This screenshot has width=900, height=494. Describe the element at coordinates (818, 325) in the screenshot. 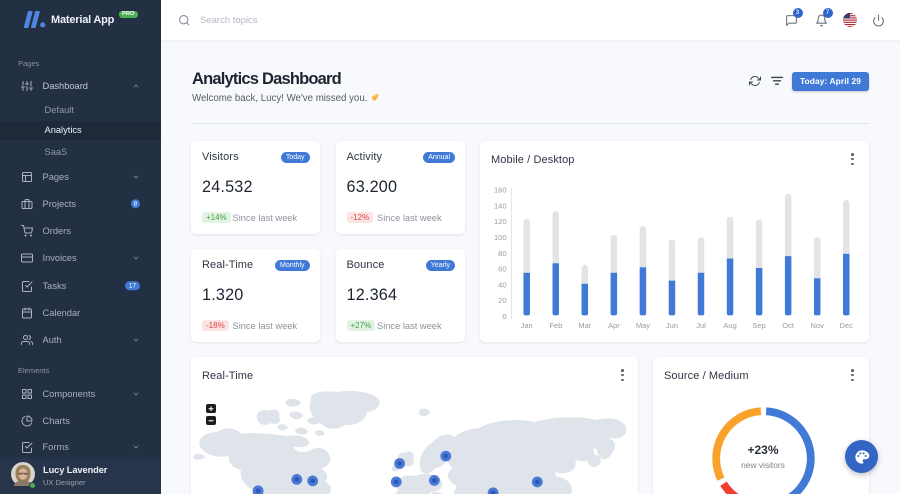

I see `svg-text: Nov` at that location.